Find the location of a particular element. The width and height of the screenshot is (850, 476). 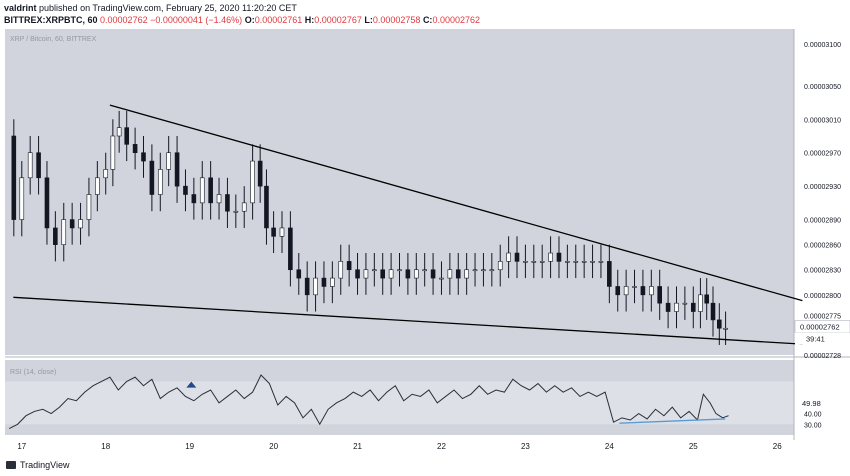

rsi-current-tag is located at coordinates (822, 402).